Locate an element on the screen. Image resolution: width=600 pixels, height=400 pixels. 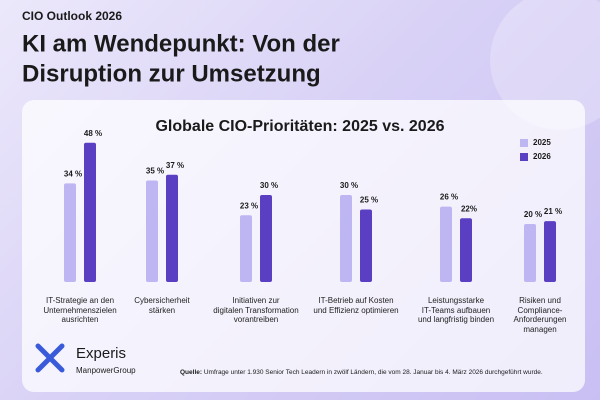
x-tick-label: Cybersicherheit stärken is located at coordinates (162, 305).